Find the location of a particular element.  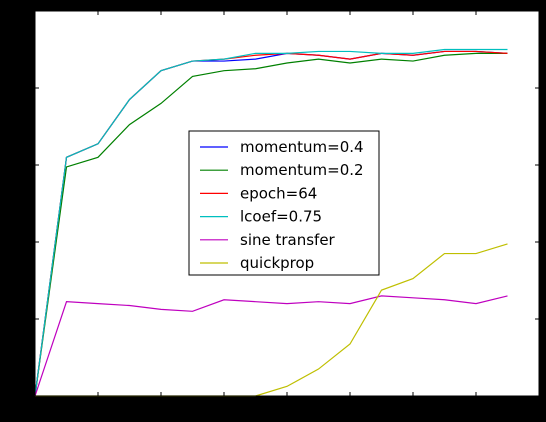

x-tick-label-1: 2 is located at coordinates (98, 407).